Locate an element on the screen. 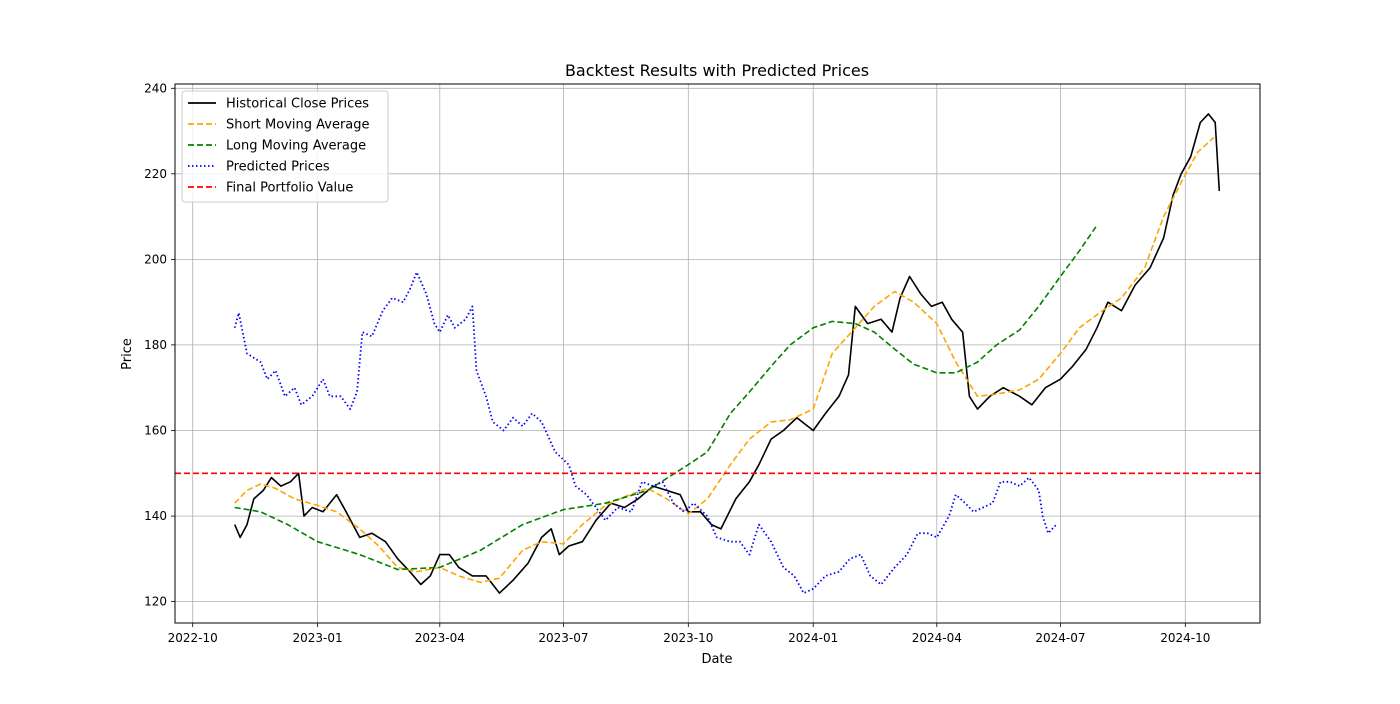 The image size is (1400, 704). y-tick-label: 200 is located at coordinates (155, 259).